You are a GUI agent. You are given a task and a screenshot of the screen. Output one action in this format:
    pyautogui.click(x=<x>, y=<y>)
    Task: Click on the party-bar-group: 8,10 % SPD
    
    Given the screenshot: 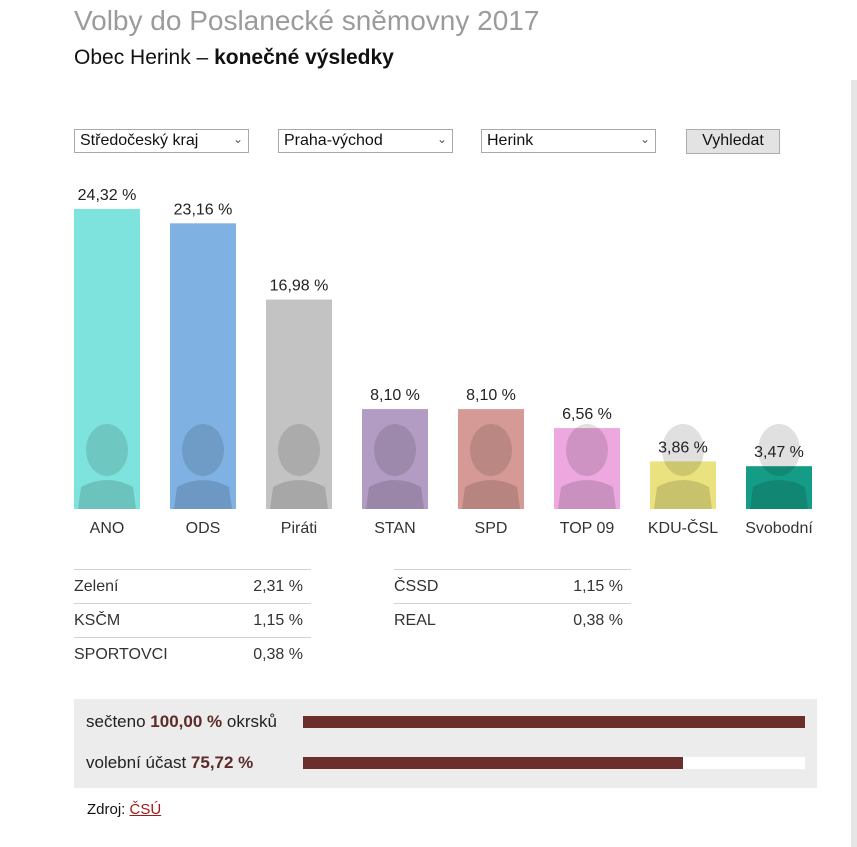 What is the action you would take?
    pyautogui.click(x=491, y=462)
    